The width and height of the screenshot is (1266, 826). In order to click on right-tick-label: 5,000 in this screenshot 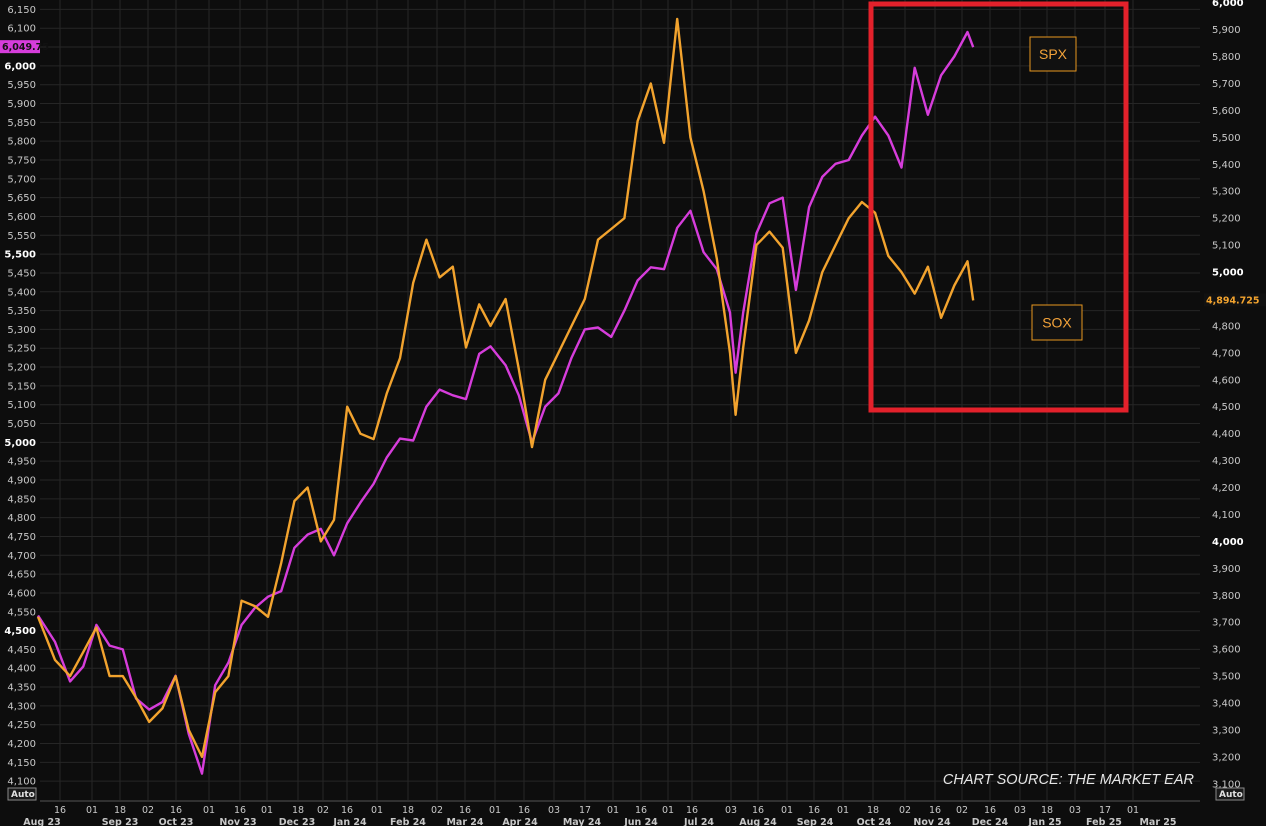, I will do `click(1228, 273)`.